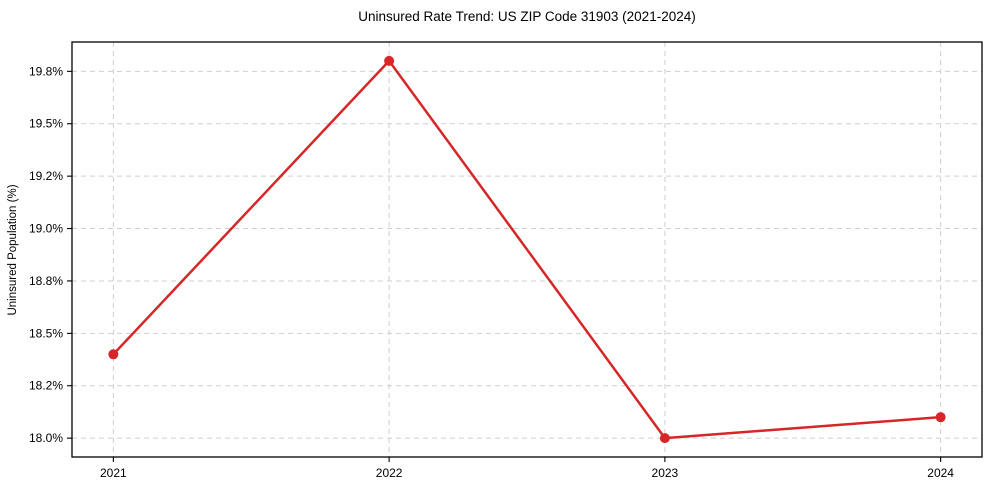  Describe the element at coordinates (13, 249) in the screenshot. I see `y-axis-label: Uninsured Population (%)` at that location.